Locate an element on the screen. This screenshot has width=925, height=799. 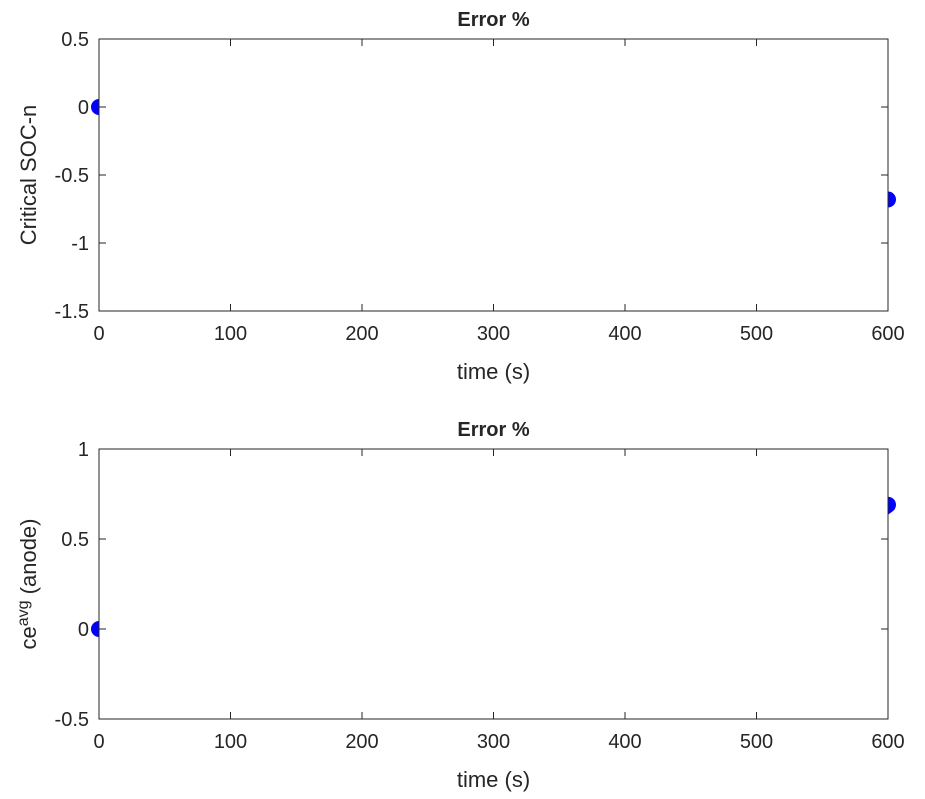
top-plot-xlabel: time (s) is located at coordinates (493, 371).